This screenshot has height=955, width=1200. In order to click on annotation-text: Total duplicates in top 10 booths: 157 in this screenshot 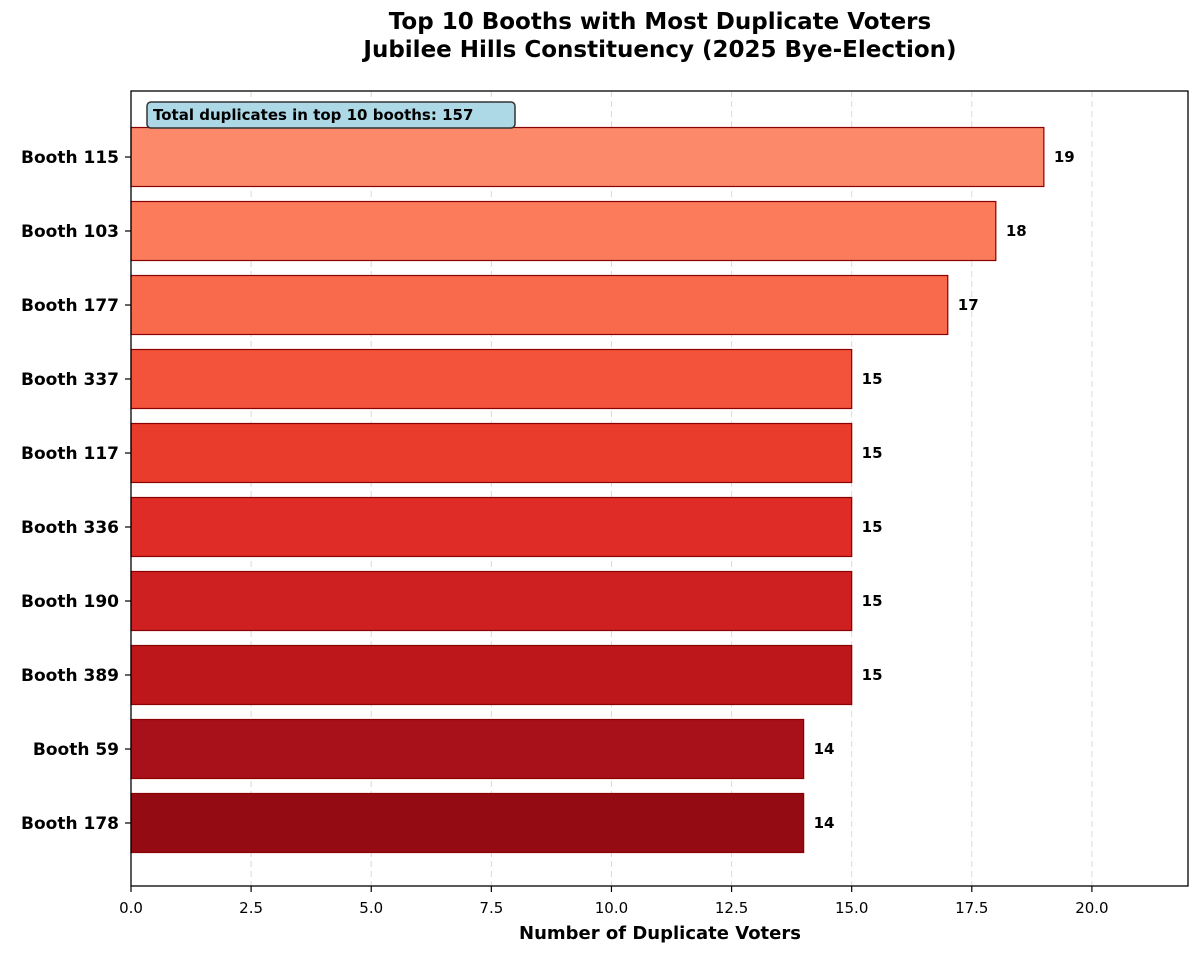, I will do `click(313, 115)`.